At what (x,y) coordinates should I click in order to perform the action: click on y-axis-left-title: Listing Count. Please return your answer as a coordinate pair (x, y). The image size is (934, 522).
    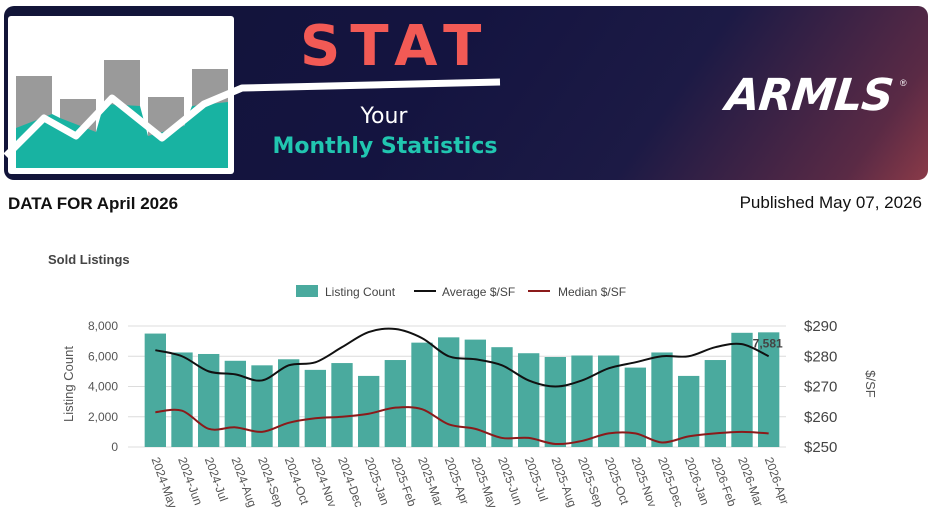
    Looking at the image, I should click on (68, 384).